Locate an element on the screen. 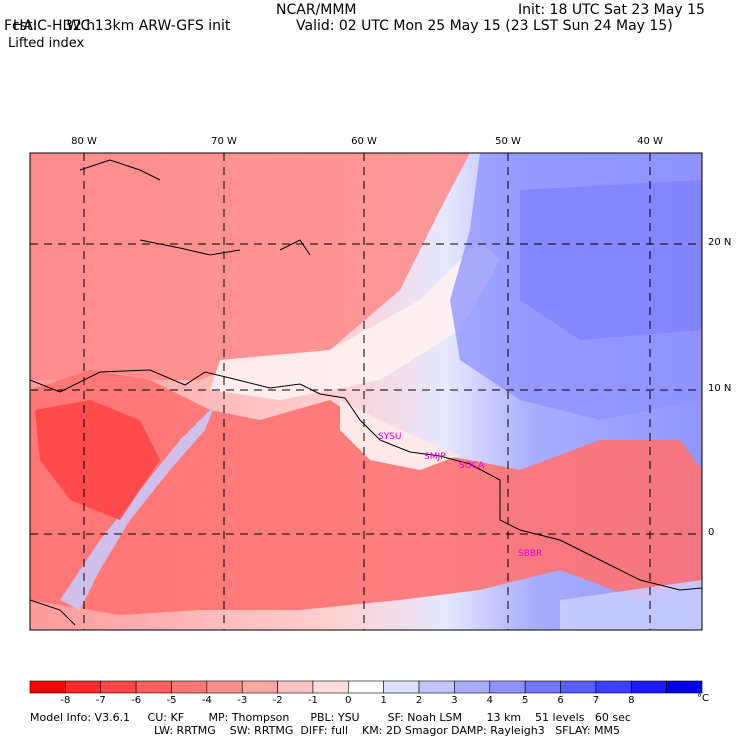 This screenshot has height=740, width=740. lat-label-eq: 0 is located at coordinates (711, 532).